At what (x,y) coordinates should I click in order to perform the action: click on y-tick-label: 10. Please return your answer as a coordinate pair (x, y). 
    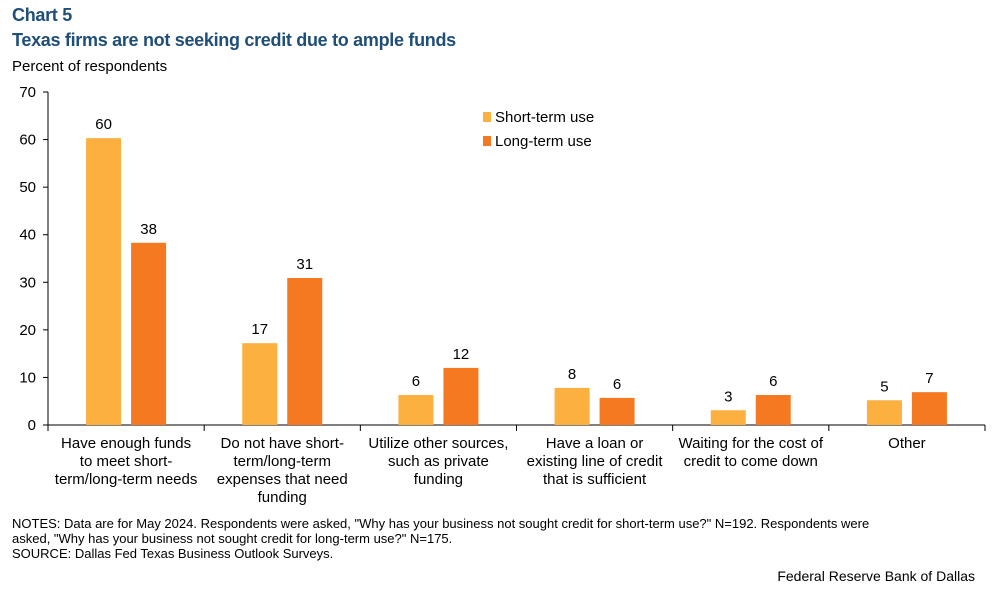
    Looking at the image, I should click on (27, 377).